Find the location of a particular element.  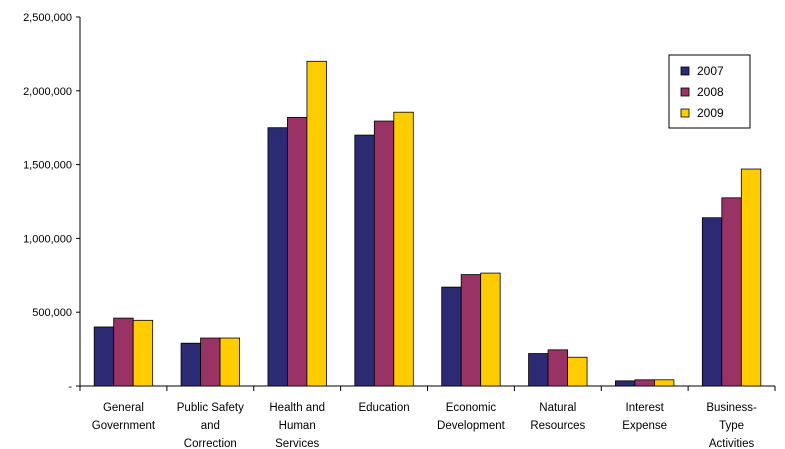

y-tick-label: 1,500,000 is located at coordinates (47, 166).